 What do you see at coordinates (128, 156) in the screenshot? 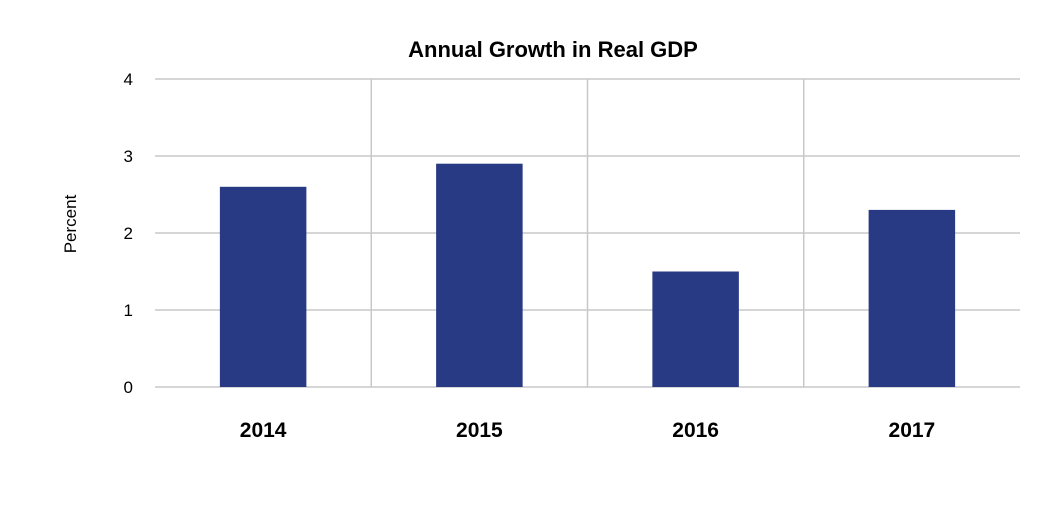
I see `y-tick-label: 3` at bounding box center [128, 156].